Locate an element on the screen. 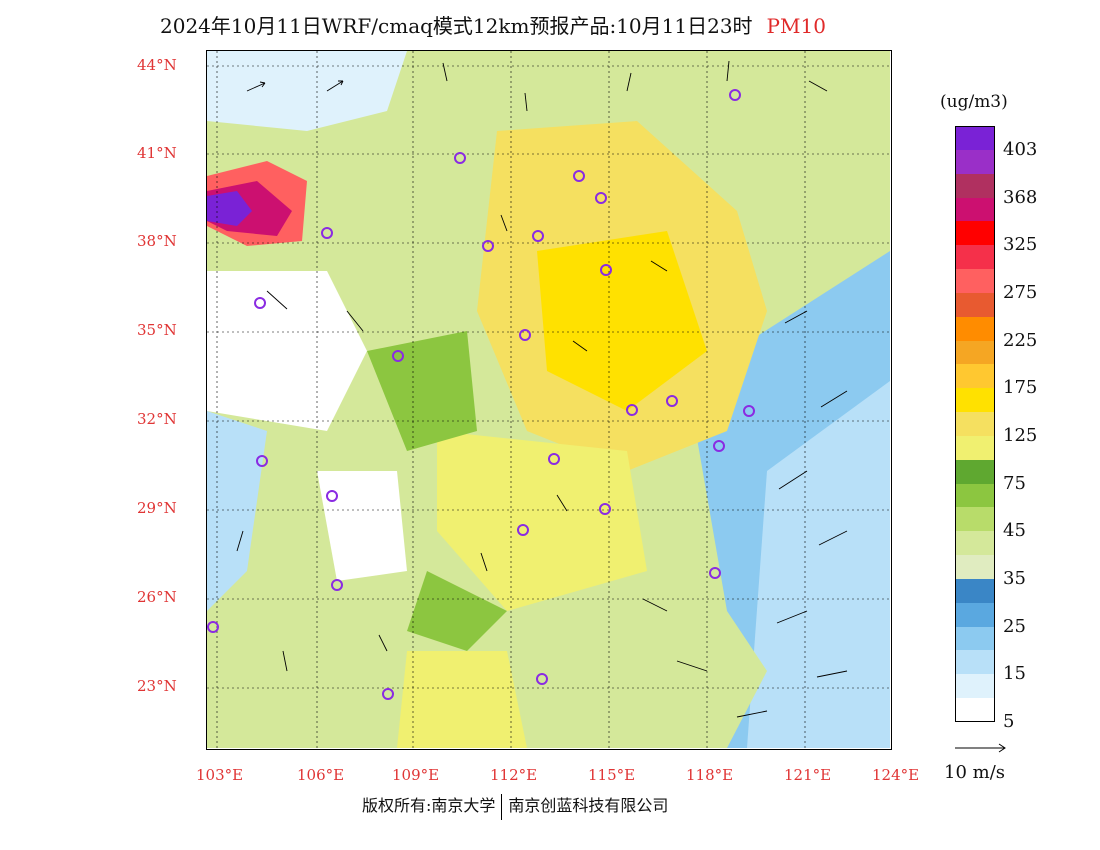 The image size is (1100, 850). lat-label-44: 44°N is located at coordinates (157, 65).